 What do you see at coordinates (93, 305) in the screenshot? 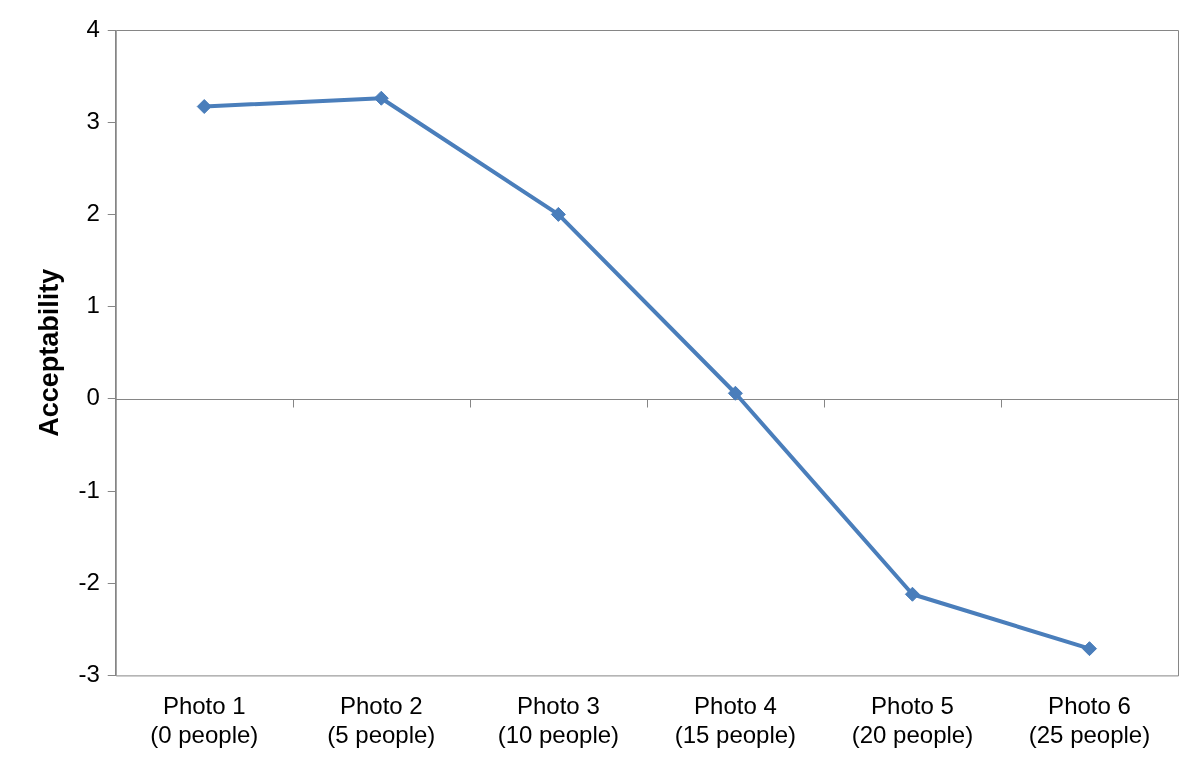
I see `y-tick-label: 1` at bounding box center [93, 305].